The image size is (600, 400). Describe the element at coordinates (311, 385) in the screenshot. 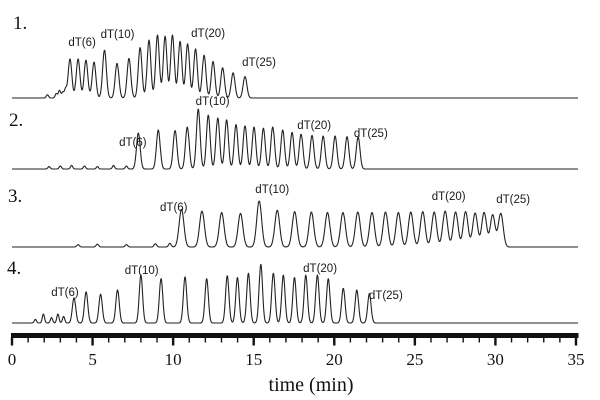

I see `x-axis-title: time (min)` at that location.